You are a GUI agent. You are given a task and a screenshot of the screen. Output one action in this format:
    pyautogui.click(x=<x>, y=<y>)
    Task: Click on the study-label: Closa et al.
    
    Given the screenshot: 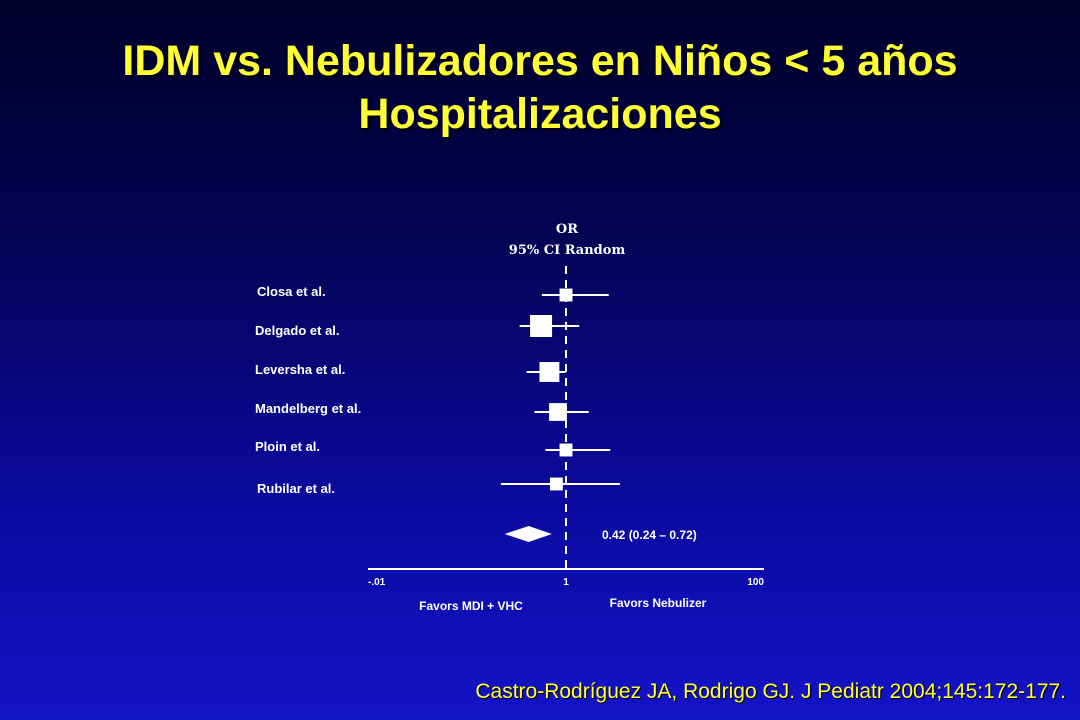 What is the action you would take?
    pyautogui.click(x=291, y=291)
    